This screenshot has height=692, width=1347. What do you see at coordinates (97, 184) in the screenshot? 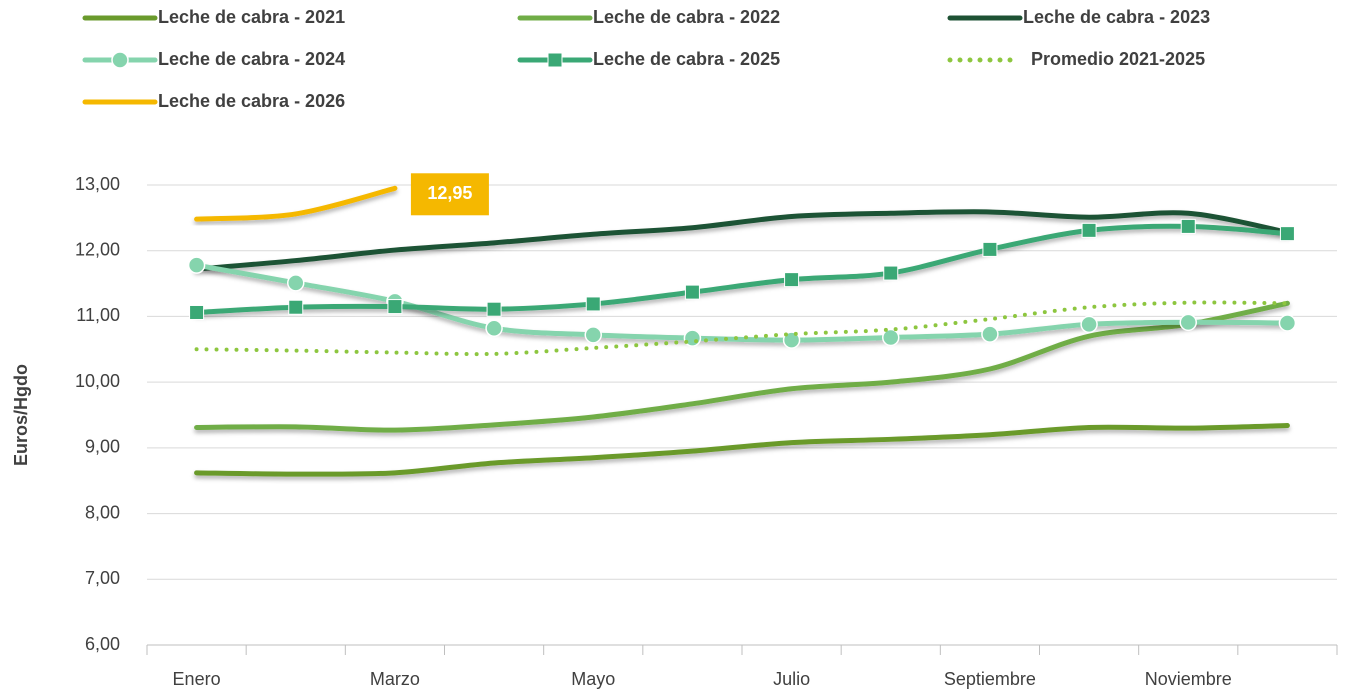
I see `y-tick-label: 13,00` at bounding box center [97, 184].